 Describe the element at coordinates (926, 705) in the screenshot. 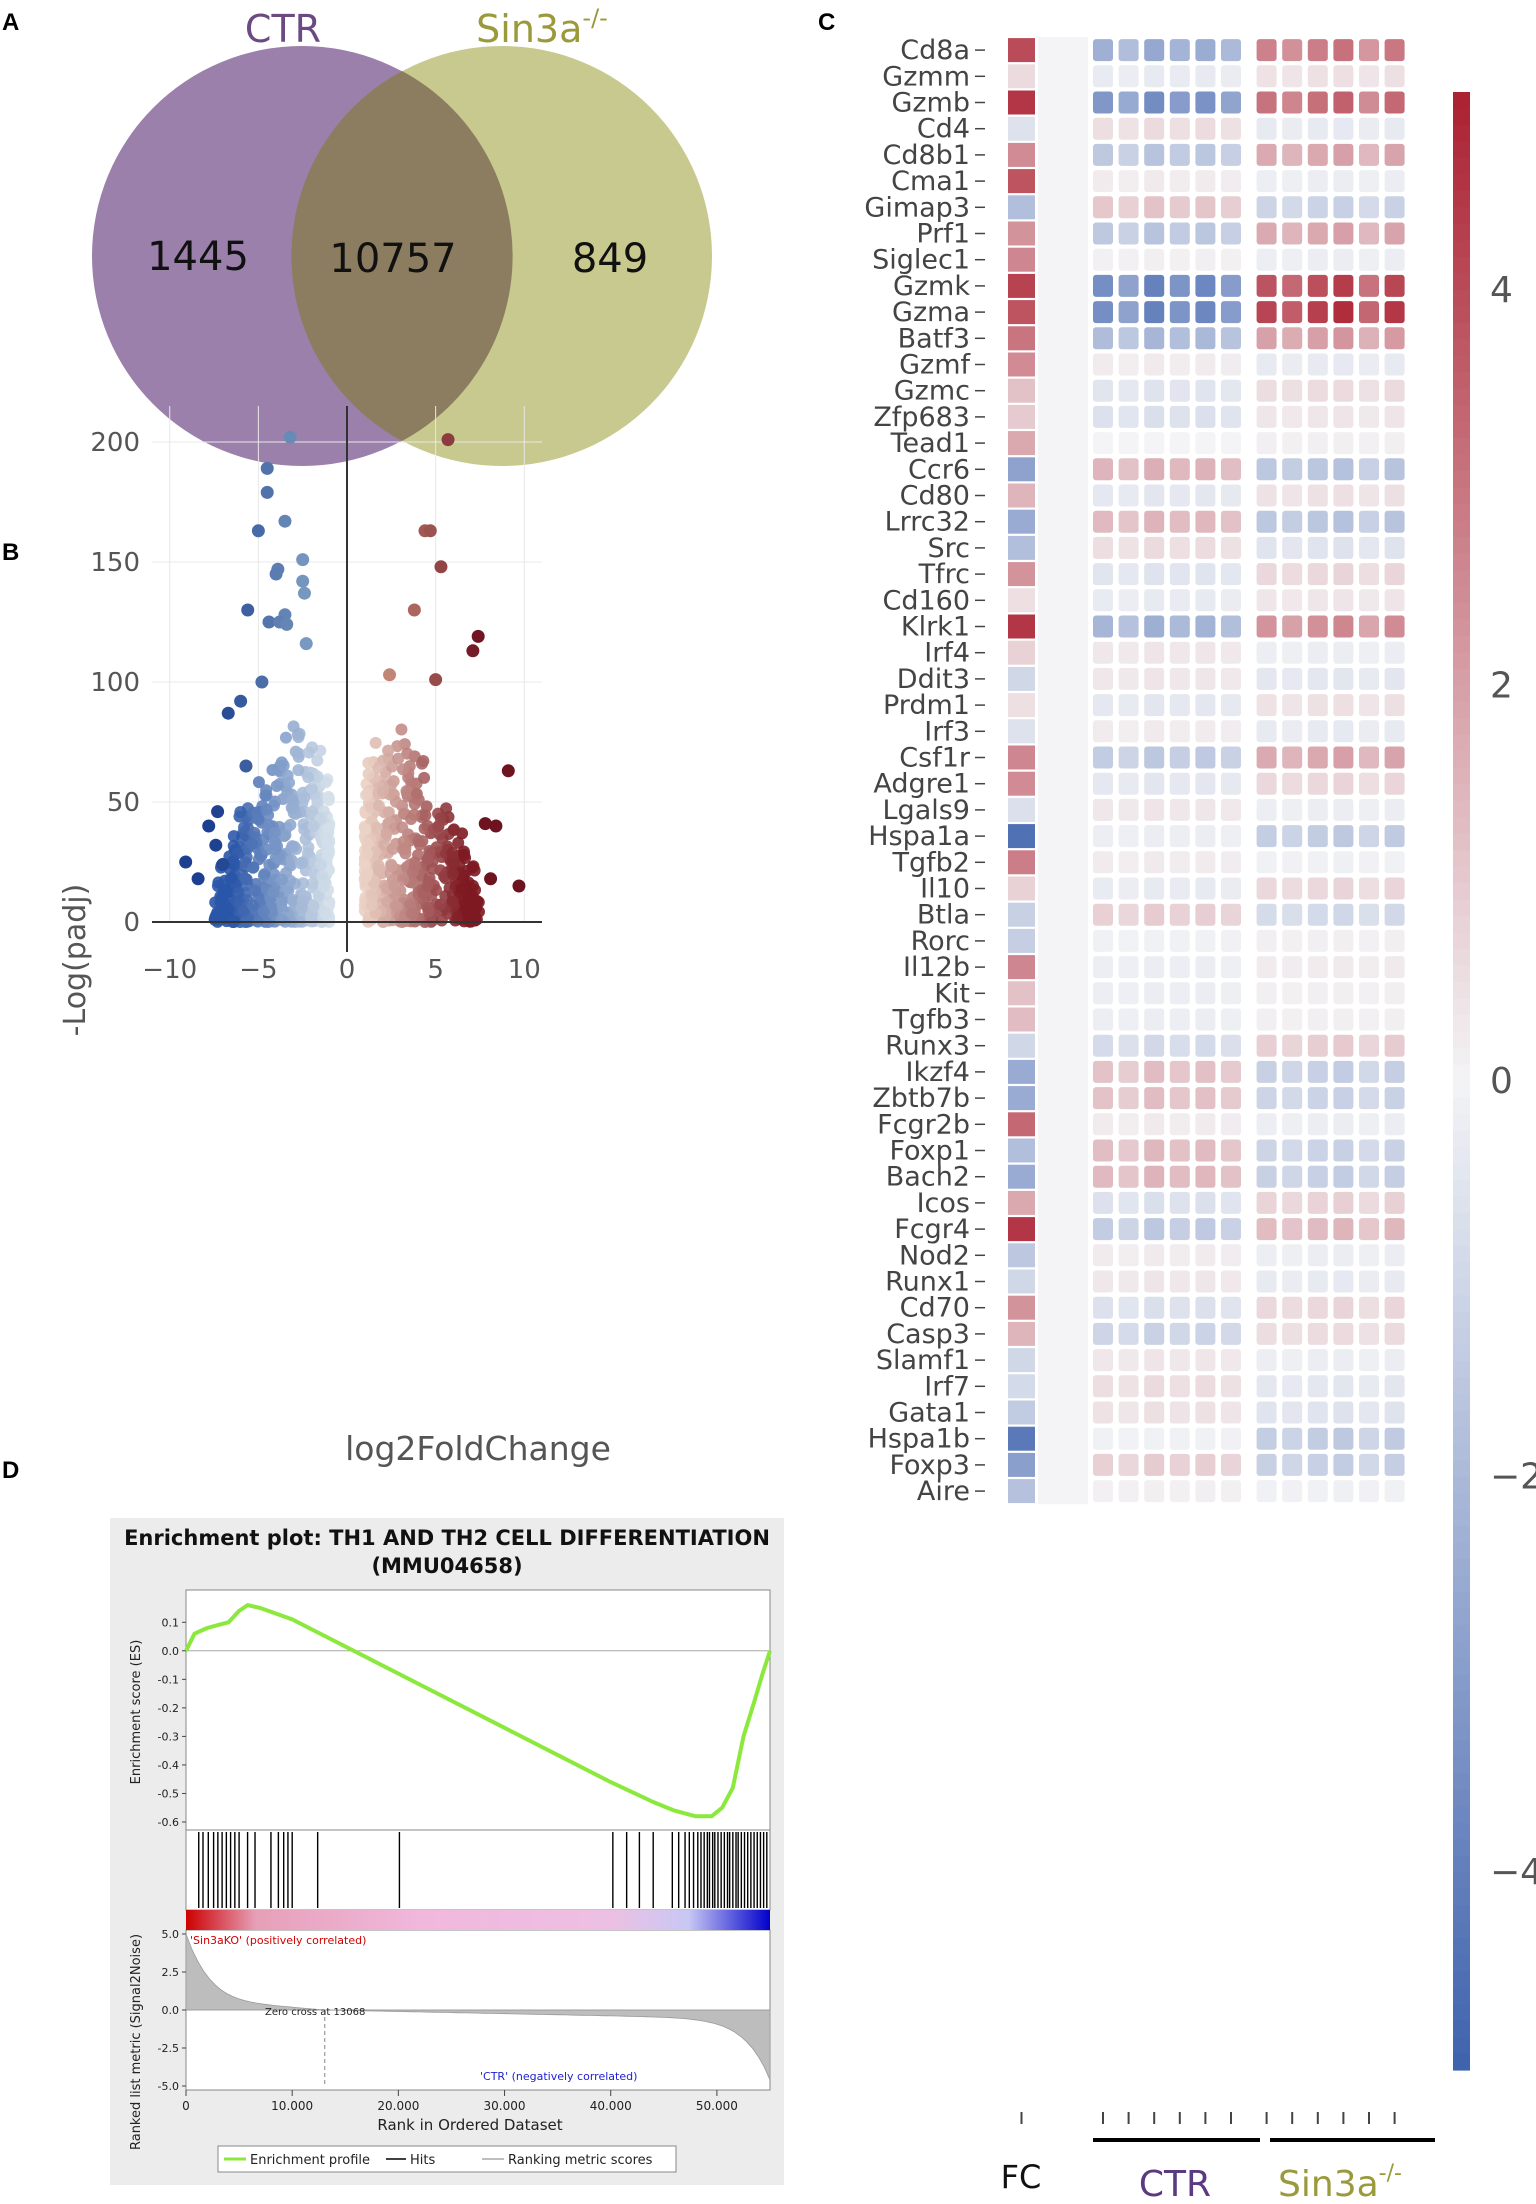

I see `heatmap-row-label: Prdm1` at that location.